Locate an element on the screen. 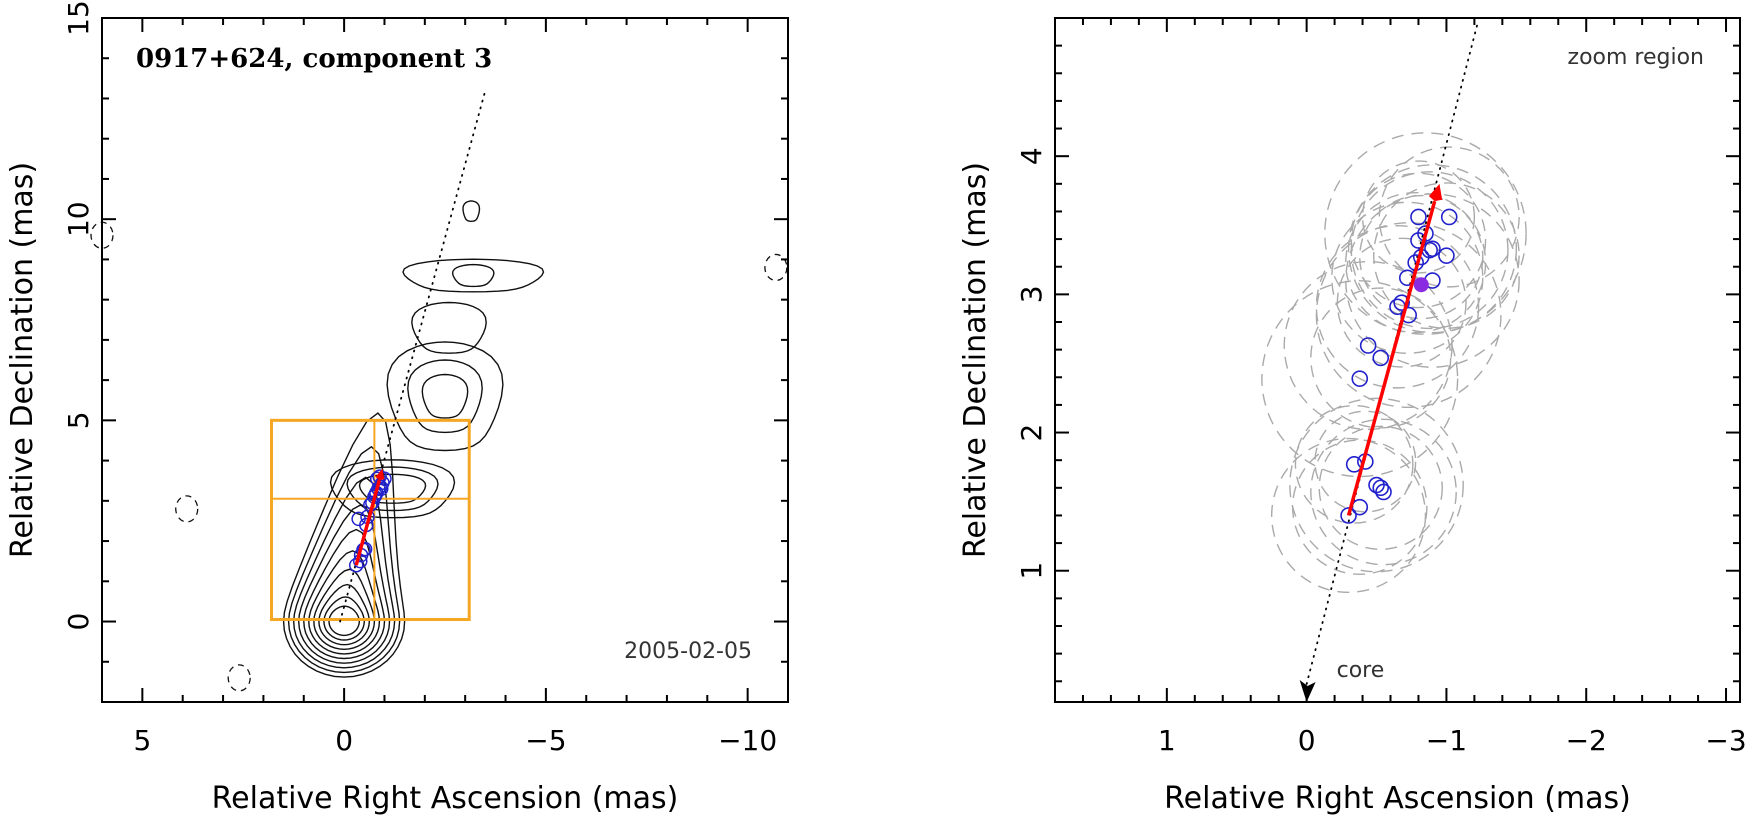  y-tick-label: 2 is located at coordinates (1031, 433).